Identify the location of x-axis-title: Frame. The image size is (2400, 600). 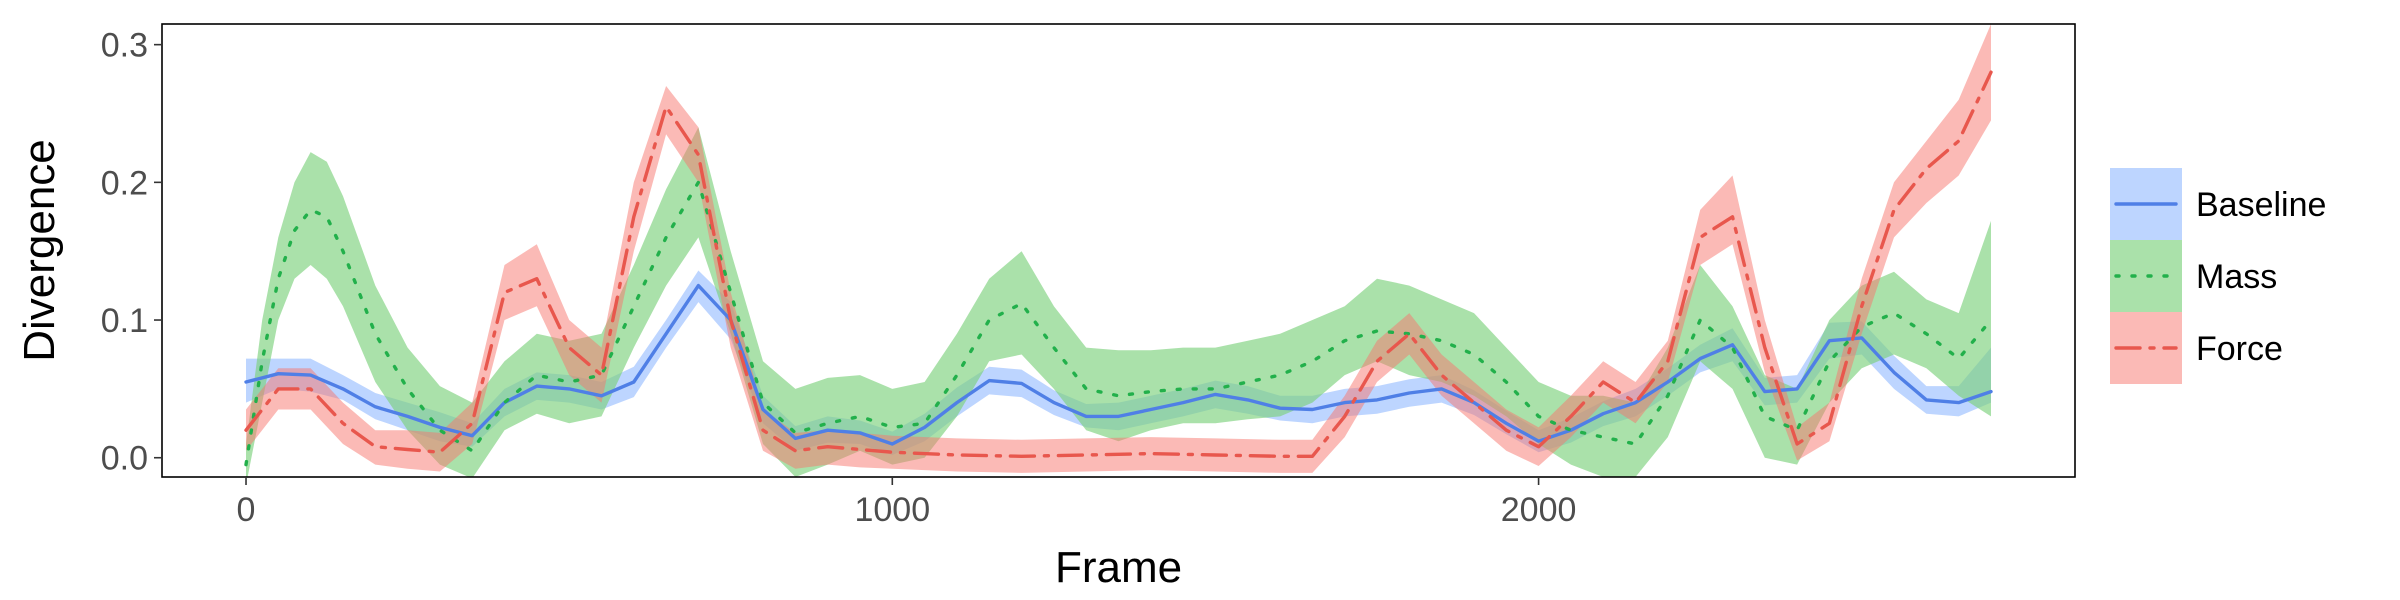
(1118, 567).